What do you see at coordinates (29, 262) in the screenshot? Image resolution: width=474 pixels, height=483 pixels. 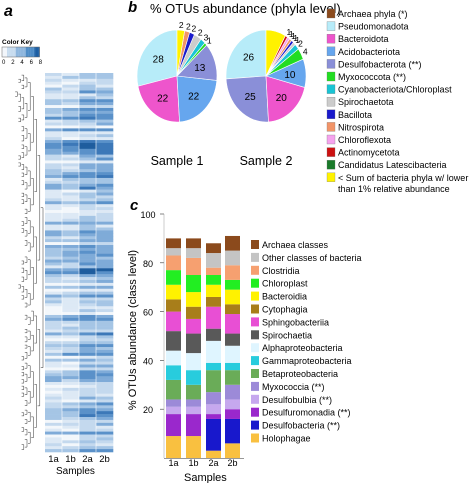 I see `row-dendrogram` at bounding box center [29, 262].